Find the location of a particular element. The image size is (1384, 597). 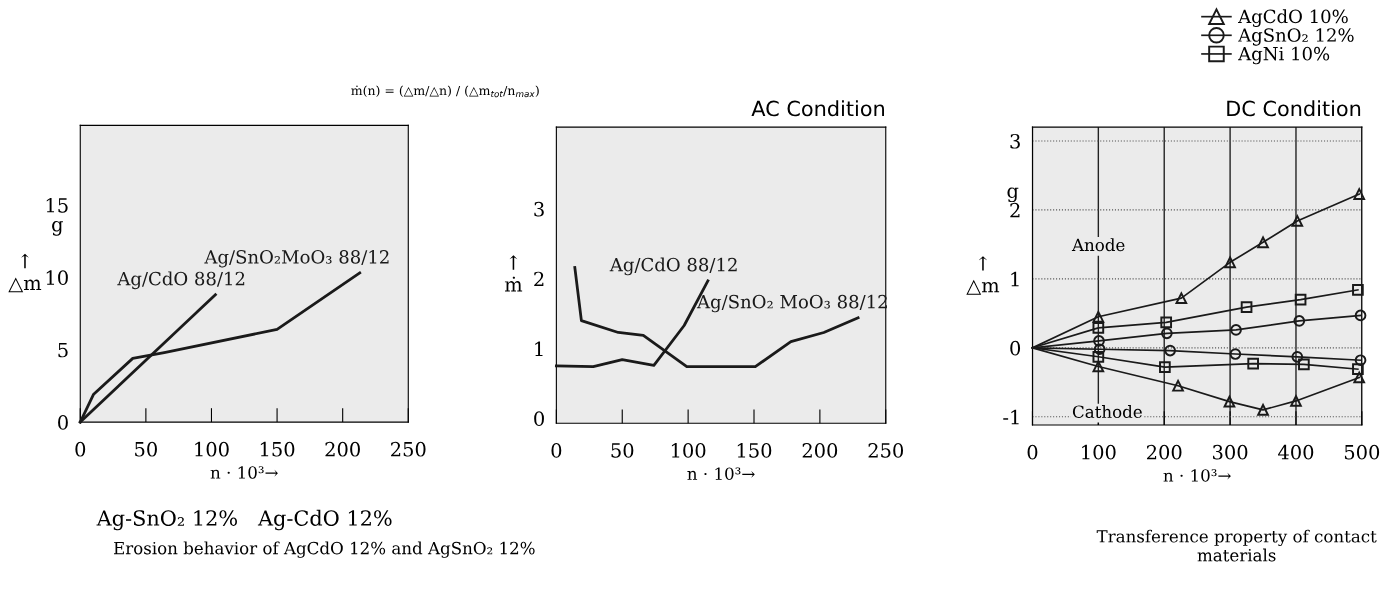

x-tick-label: 300 is located at coordinates (1230, 452).